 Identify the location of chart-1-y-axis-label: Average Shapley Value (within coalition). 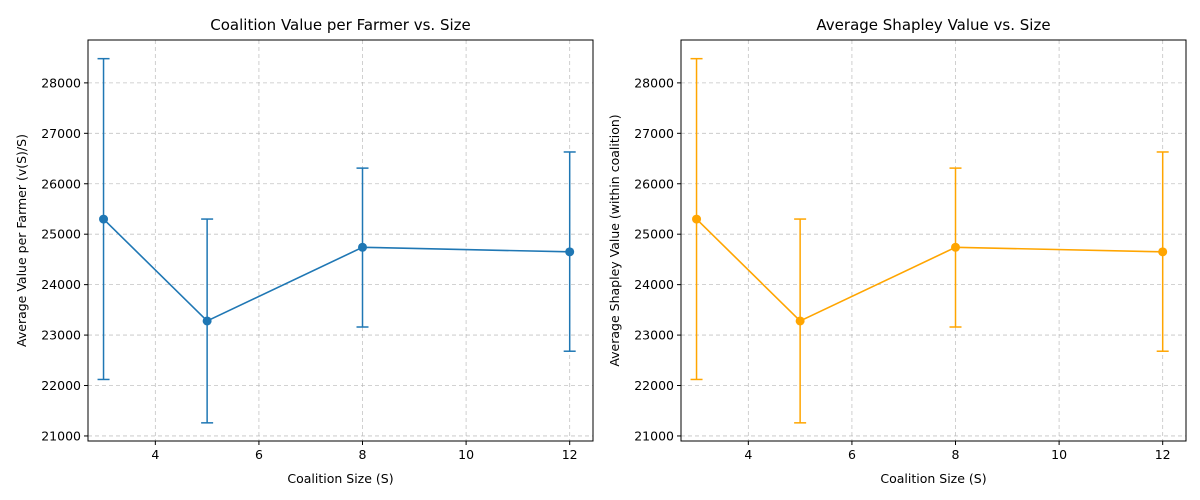
(614, 240).